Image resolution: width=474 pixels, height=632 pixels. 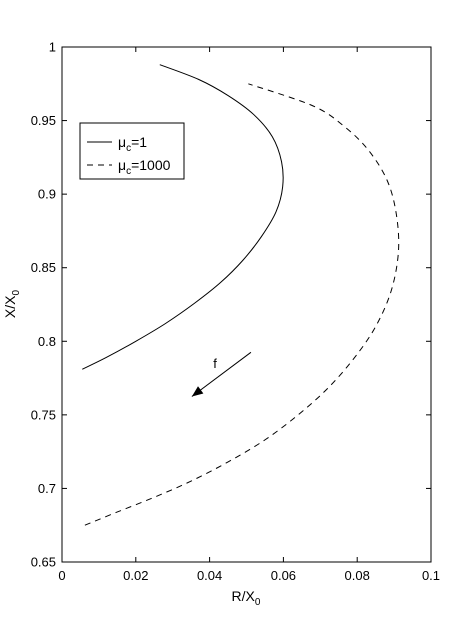 What do you see at coordinates (144, 167) in the screenshot?
I see `legend-entry-mu-c-1000: μc=1000` at bounding box center [144, 167].